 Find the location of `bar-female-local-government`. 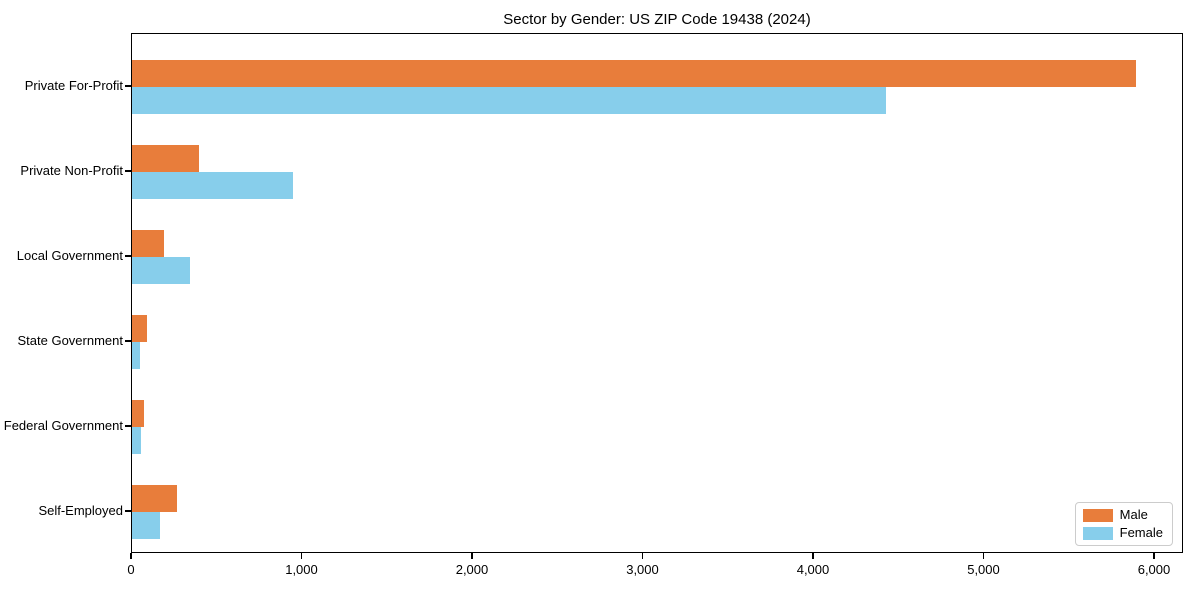

bar-female-local-government is located at coordinates (161, 270).